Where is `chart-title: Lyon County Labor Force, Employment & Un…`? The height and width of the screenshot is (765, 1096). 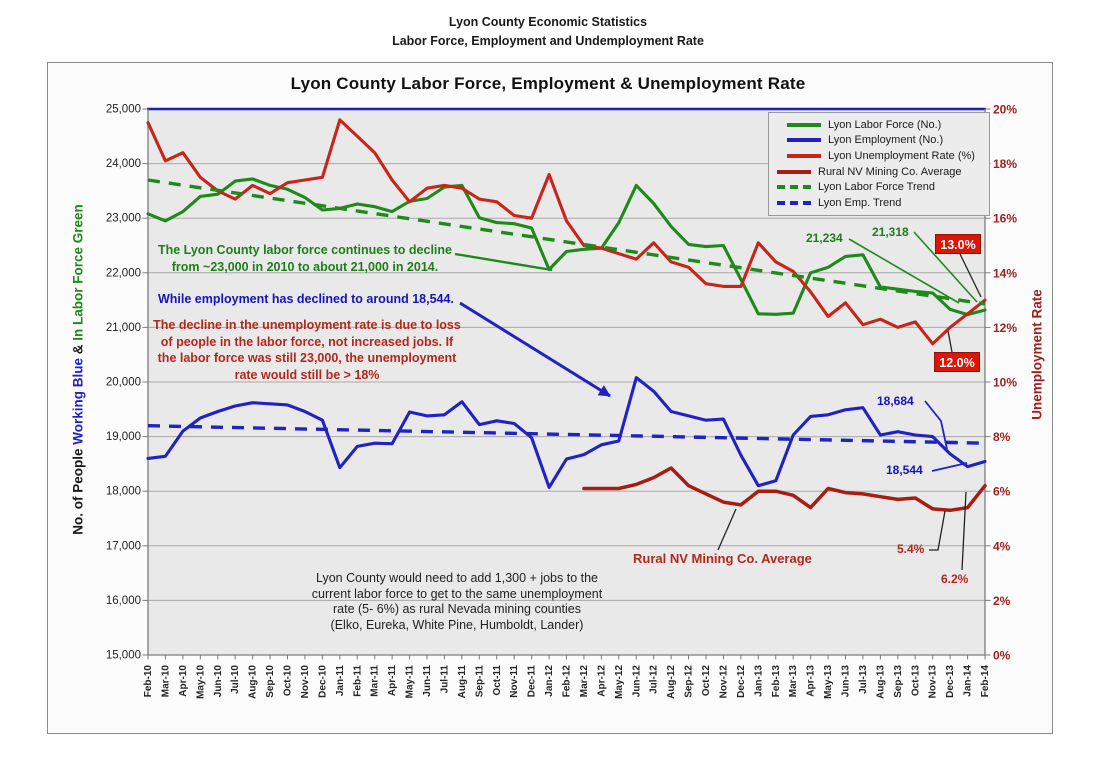 chart-title: Lyon County Labor Force, Employment & Un… is located at coordinates (548, 83).